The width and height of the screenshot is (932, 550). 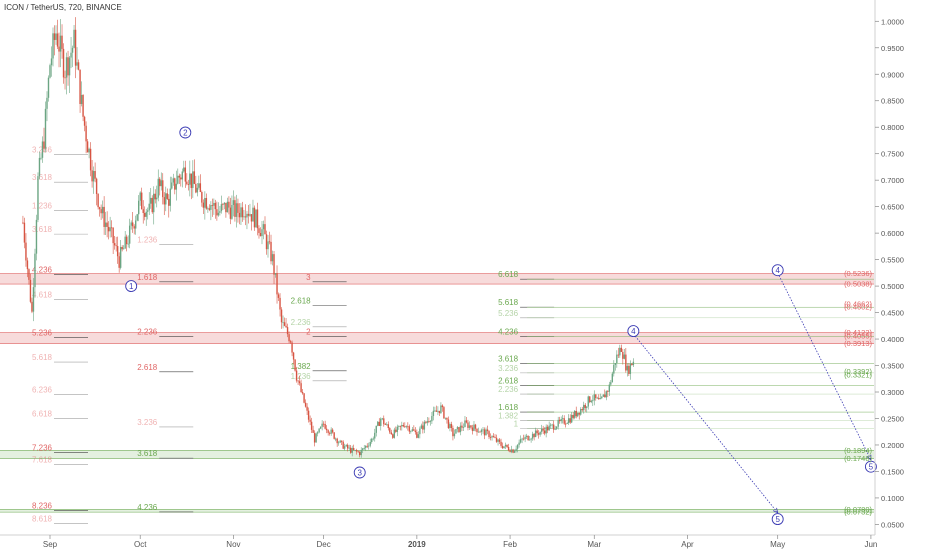 I want to click on zone-value-label: (0.4122), so click(x=858, y=332).